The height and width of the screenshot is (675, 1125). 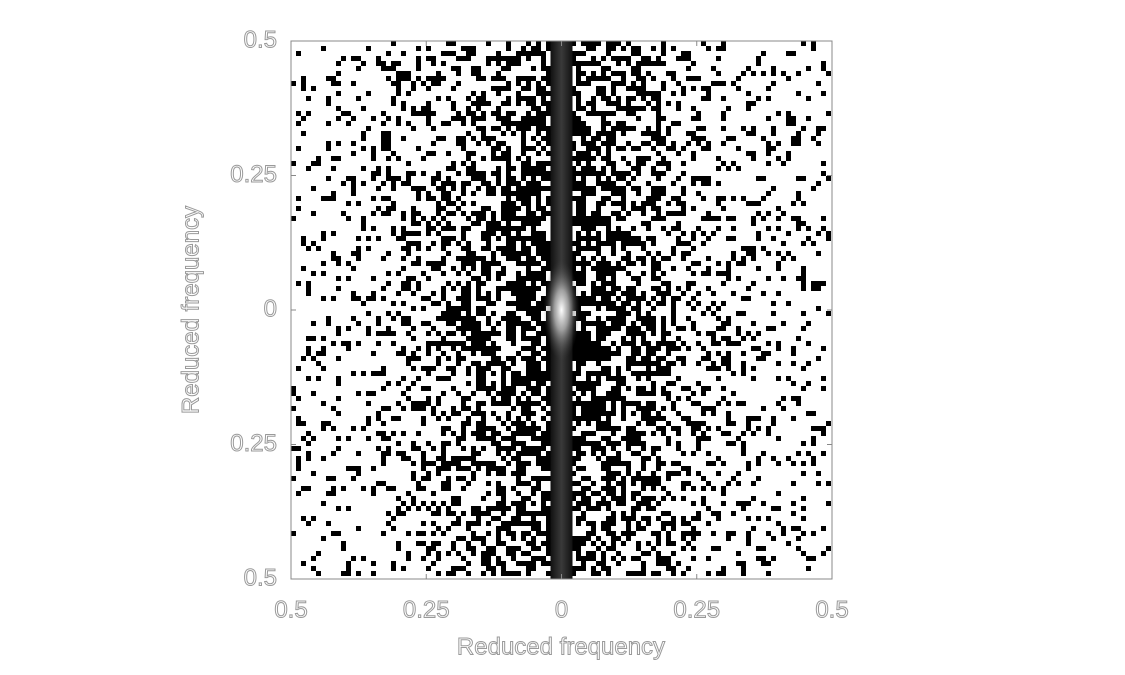 What do you see at coordinates (190, 310) in the screenshot?
I see `y-axis-label: Reduced frequency` at bounding box center [190, 310].